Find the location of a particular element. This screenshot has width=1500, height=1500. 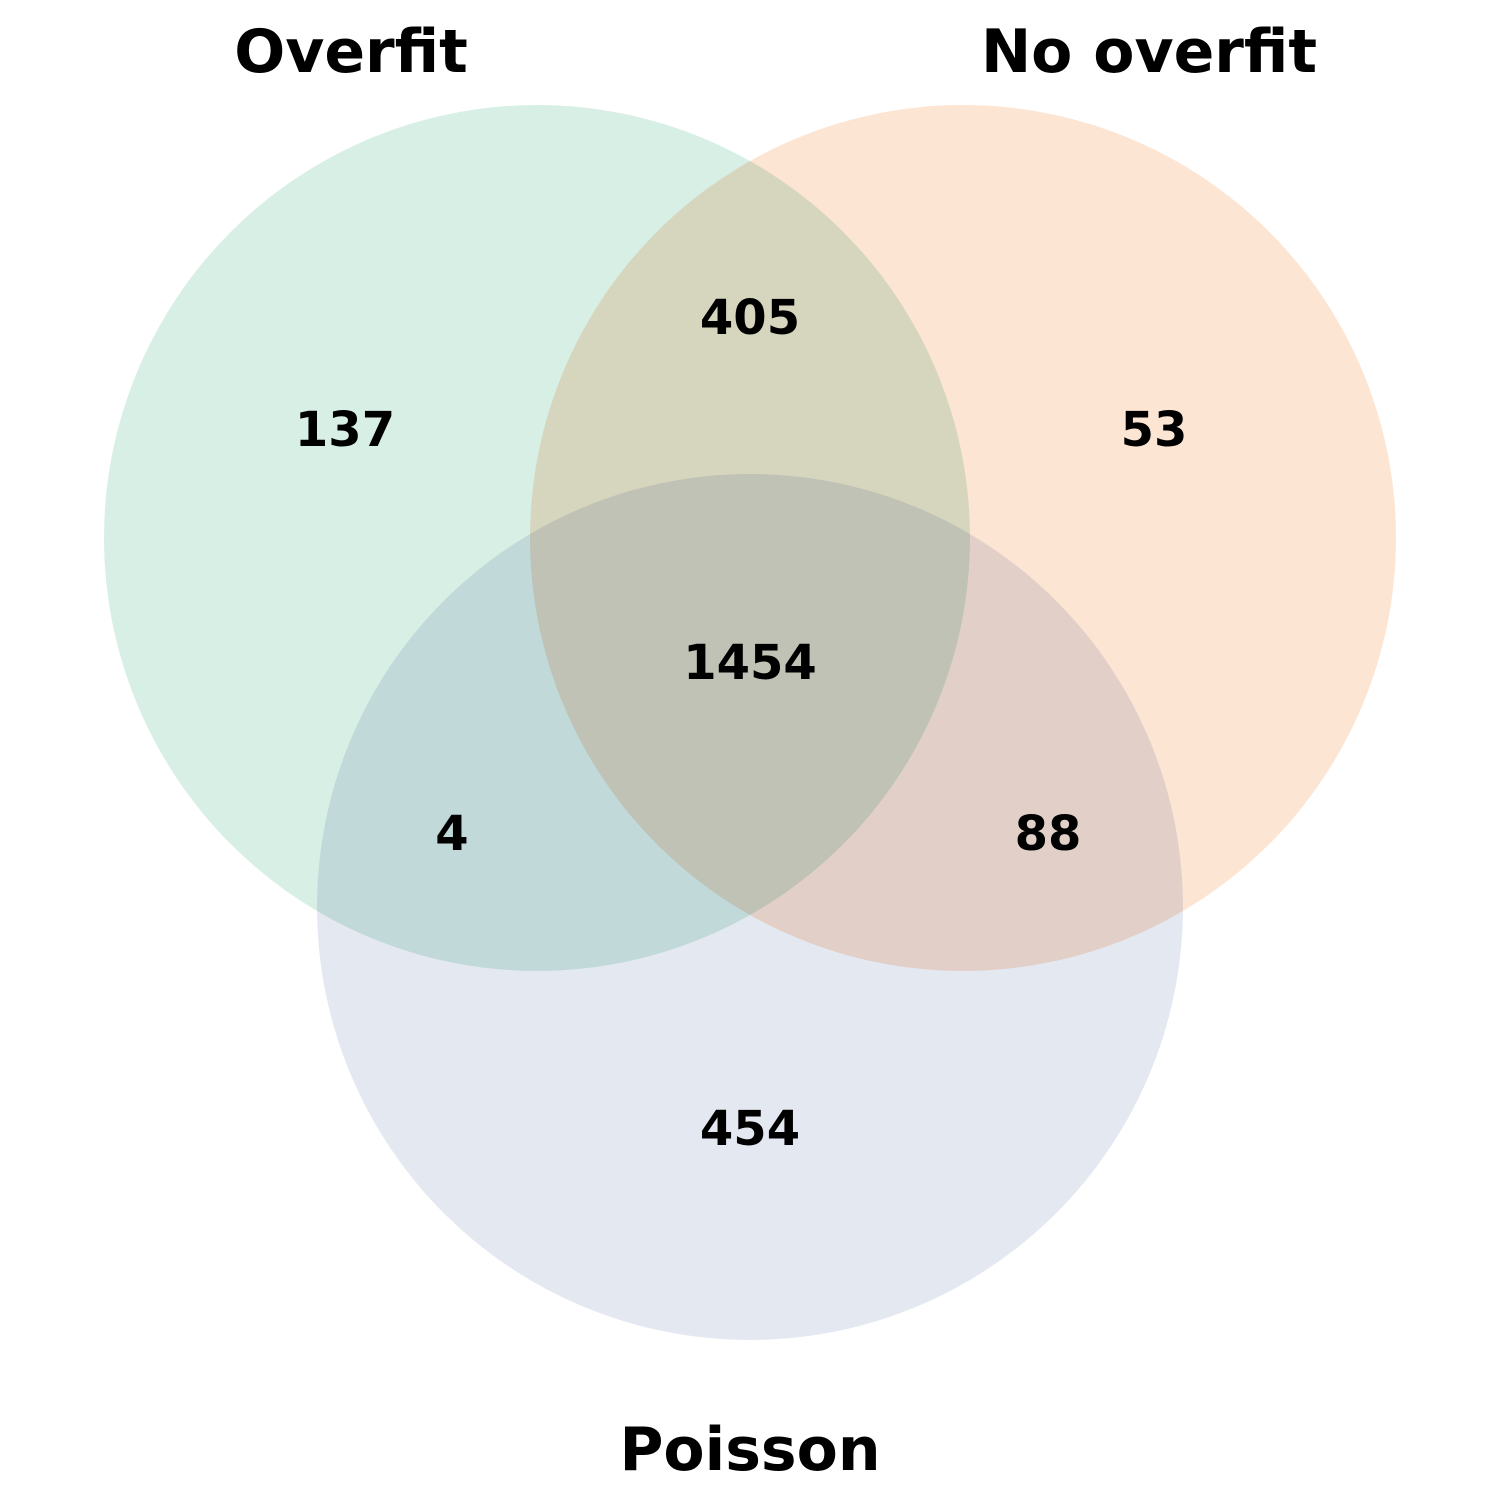

set-label-poisson: Poisson is located at coordinates (749, 1450).